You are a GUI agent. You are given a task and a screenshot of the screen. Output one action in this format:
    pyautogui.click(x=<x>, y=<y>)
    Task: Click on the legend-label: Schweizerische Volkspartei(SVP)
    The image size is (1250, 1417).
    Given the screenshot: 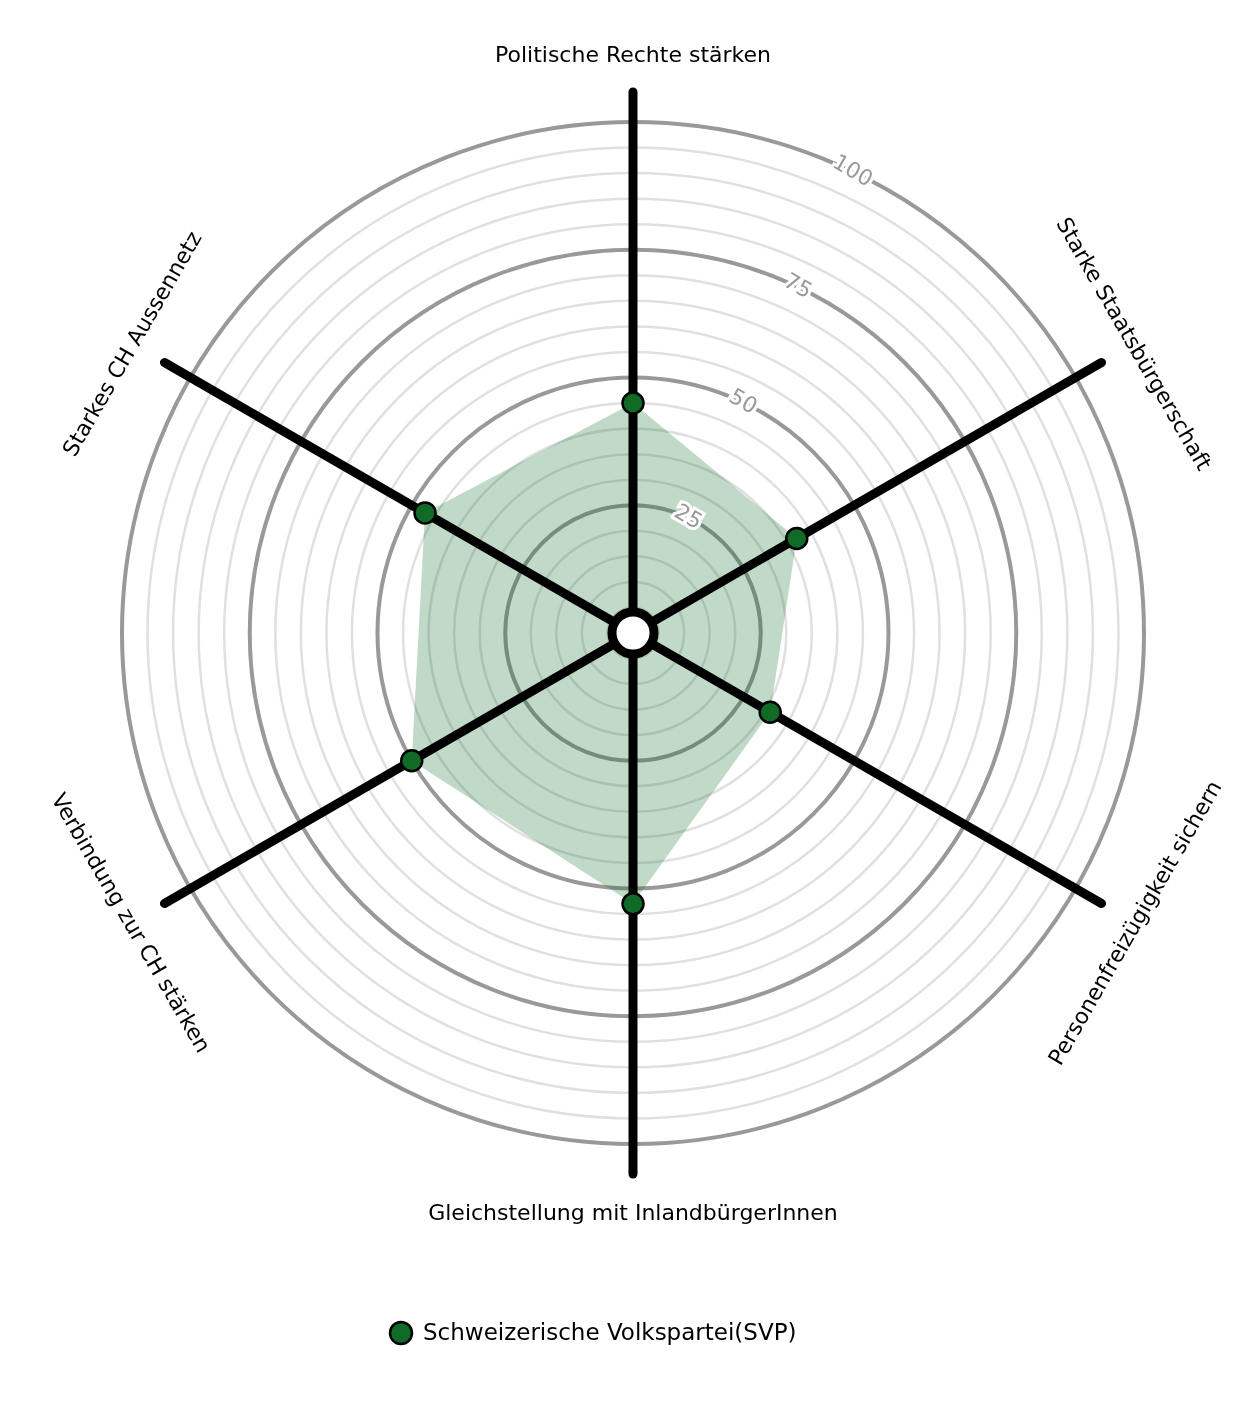 What is the action you would take?
    pyautogui.click(x=610, y=1331)
    